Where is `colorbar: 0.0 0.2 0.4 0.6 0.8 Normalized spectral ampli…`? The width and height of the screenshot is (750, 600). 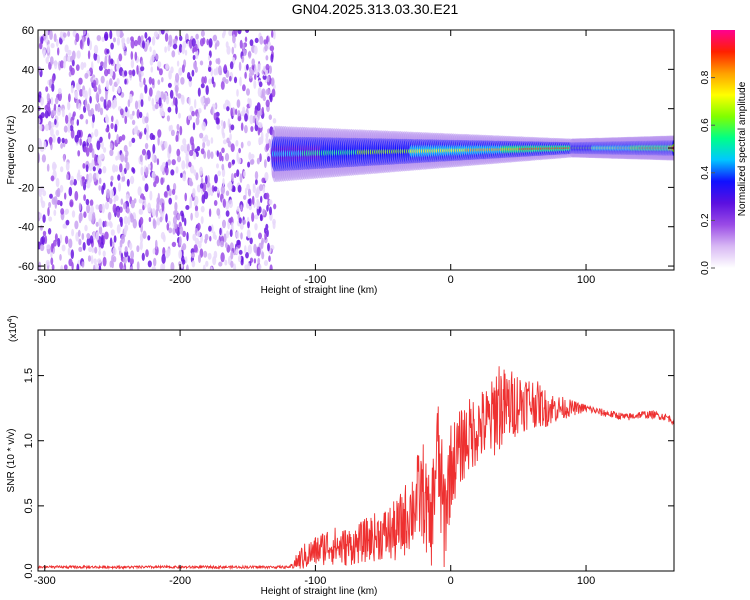 colorbar: 0.0 0.2 0.4 0.6 0.8 Normalized spectral ampli… is located at coordinates (724, 152).